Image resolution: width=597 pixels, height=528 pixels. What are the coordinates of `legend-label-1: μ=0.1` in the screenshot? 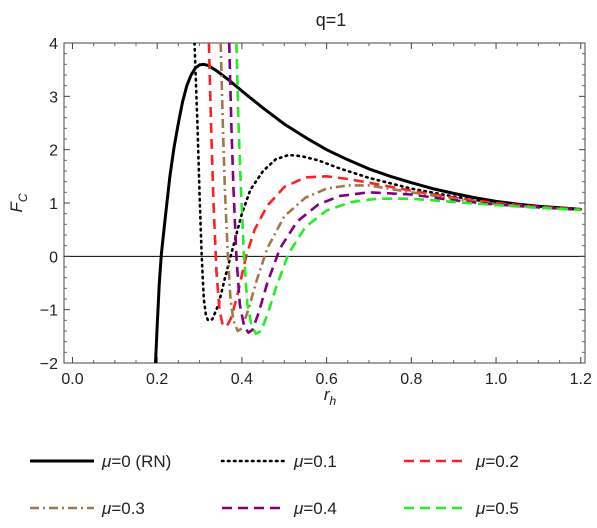 It's located at (315, 461).